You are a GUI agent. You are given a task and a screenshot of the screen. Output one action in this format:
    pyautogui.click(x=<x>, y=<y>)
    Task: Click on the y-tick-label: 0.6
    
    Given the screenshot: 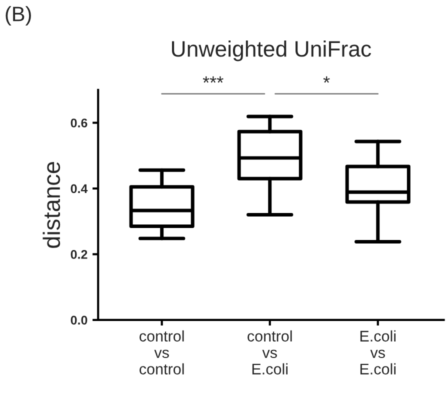 What is the action you would take?
    pyautogui.click(x=79, y=123)
    